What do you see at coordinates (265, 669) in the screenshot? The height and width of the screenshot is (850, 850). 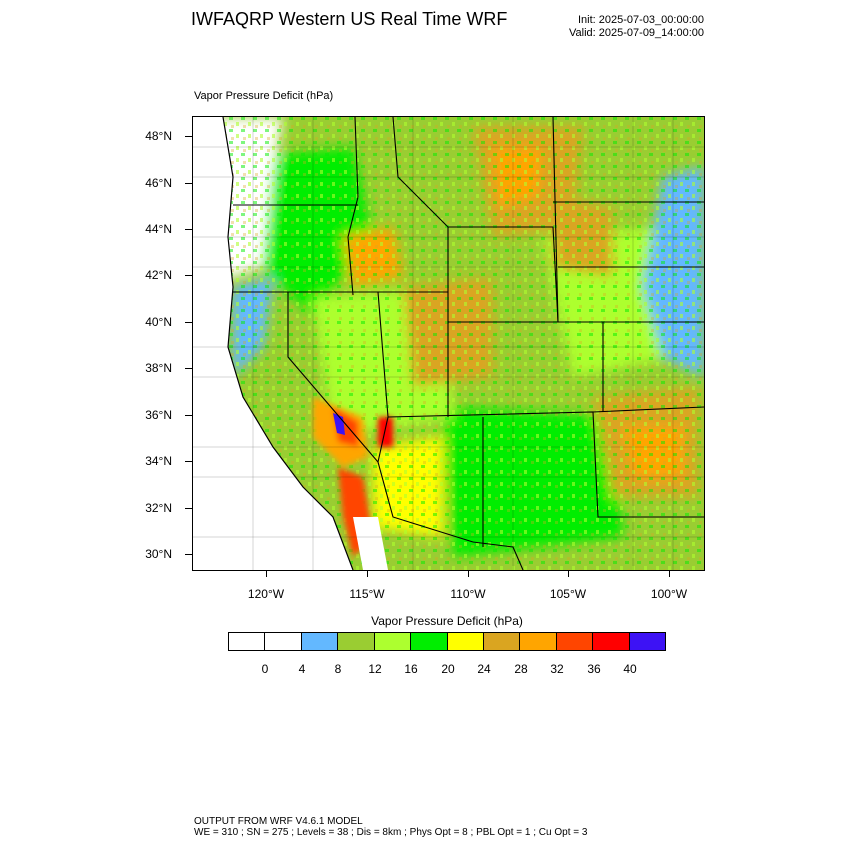 I see `colorbar-level-label: 0` at bounding box center [265, 669].